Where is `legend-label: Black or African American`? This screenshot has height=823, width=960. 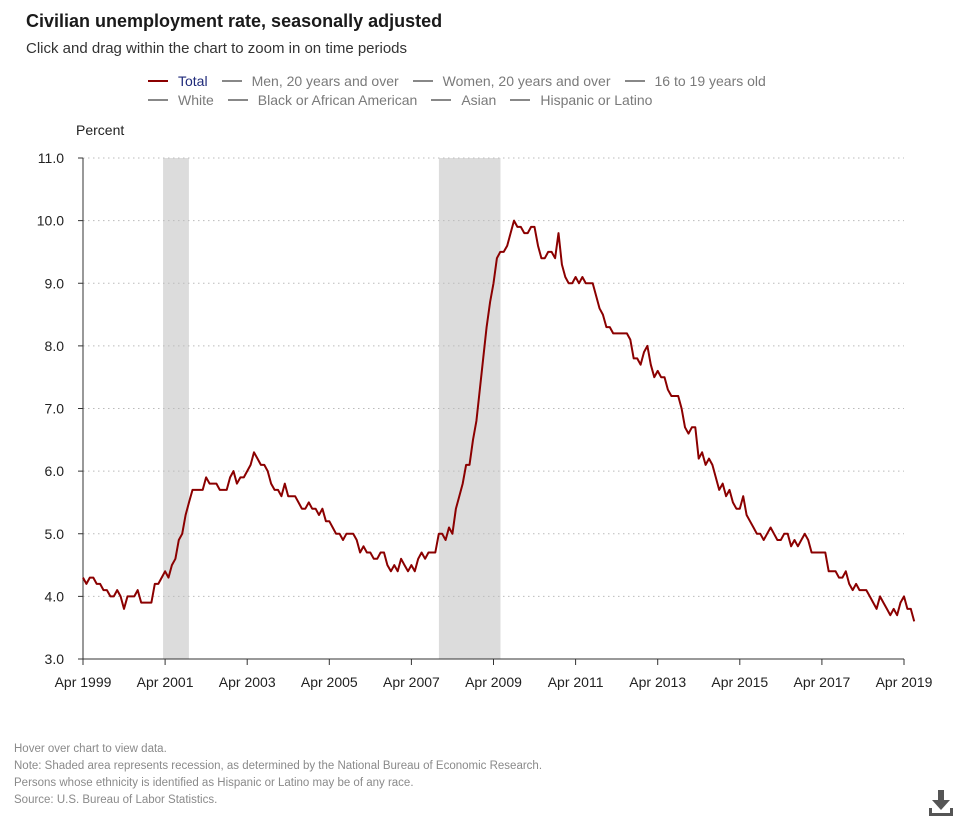 legend-label: Black or African American is located at coordinates (337, 100).